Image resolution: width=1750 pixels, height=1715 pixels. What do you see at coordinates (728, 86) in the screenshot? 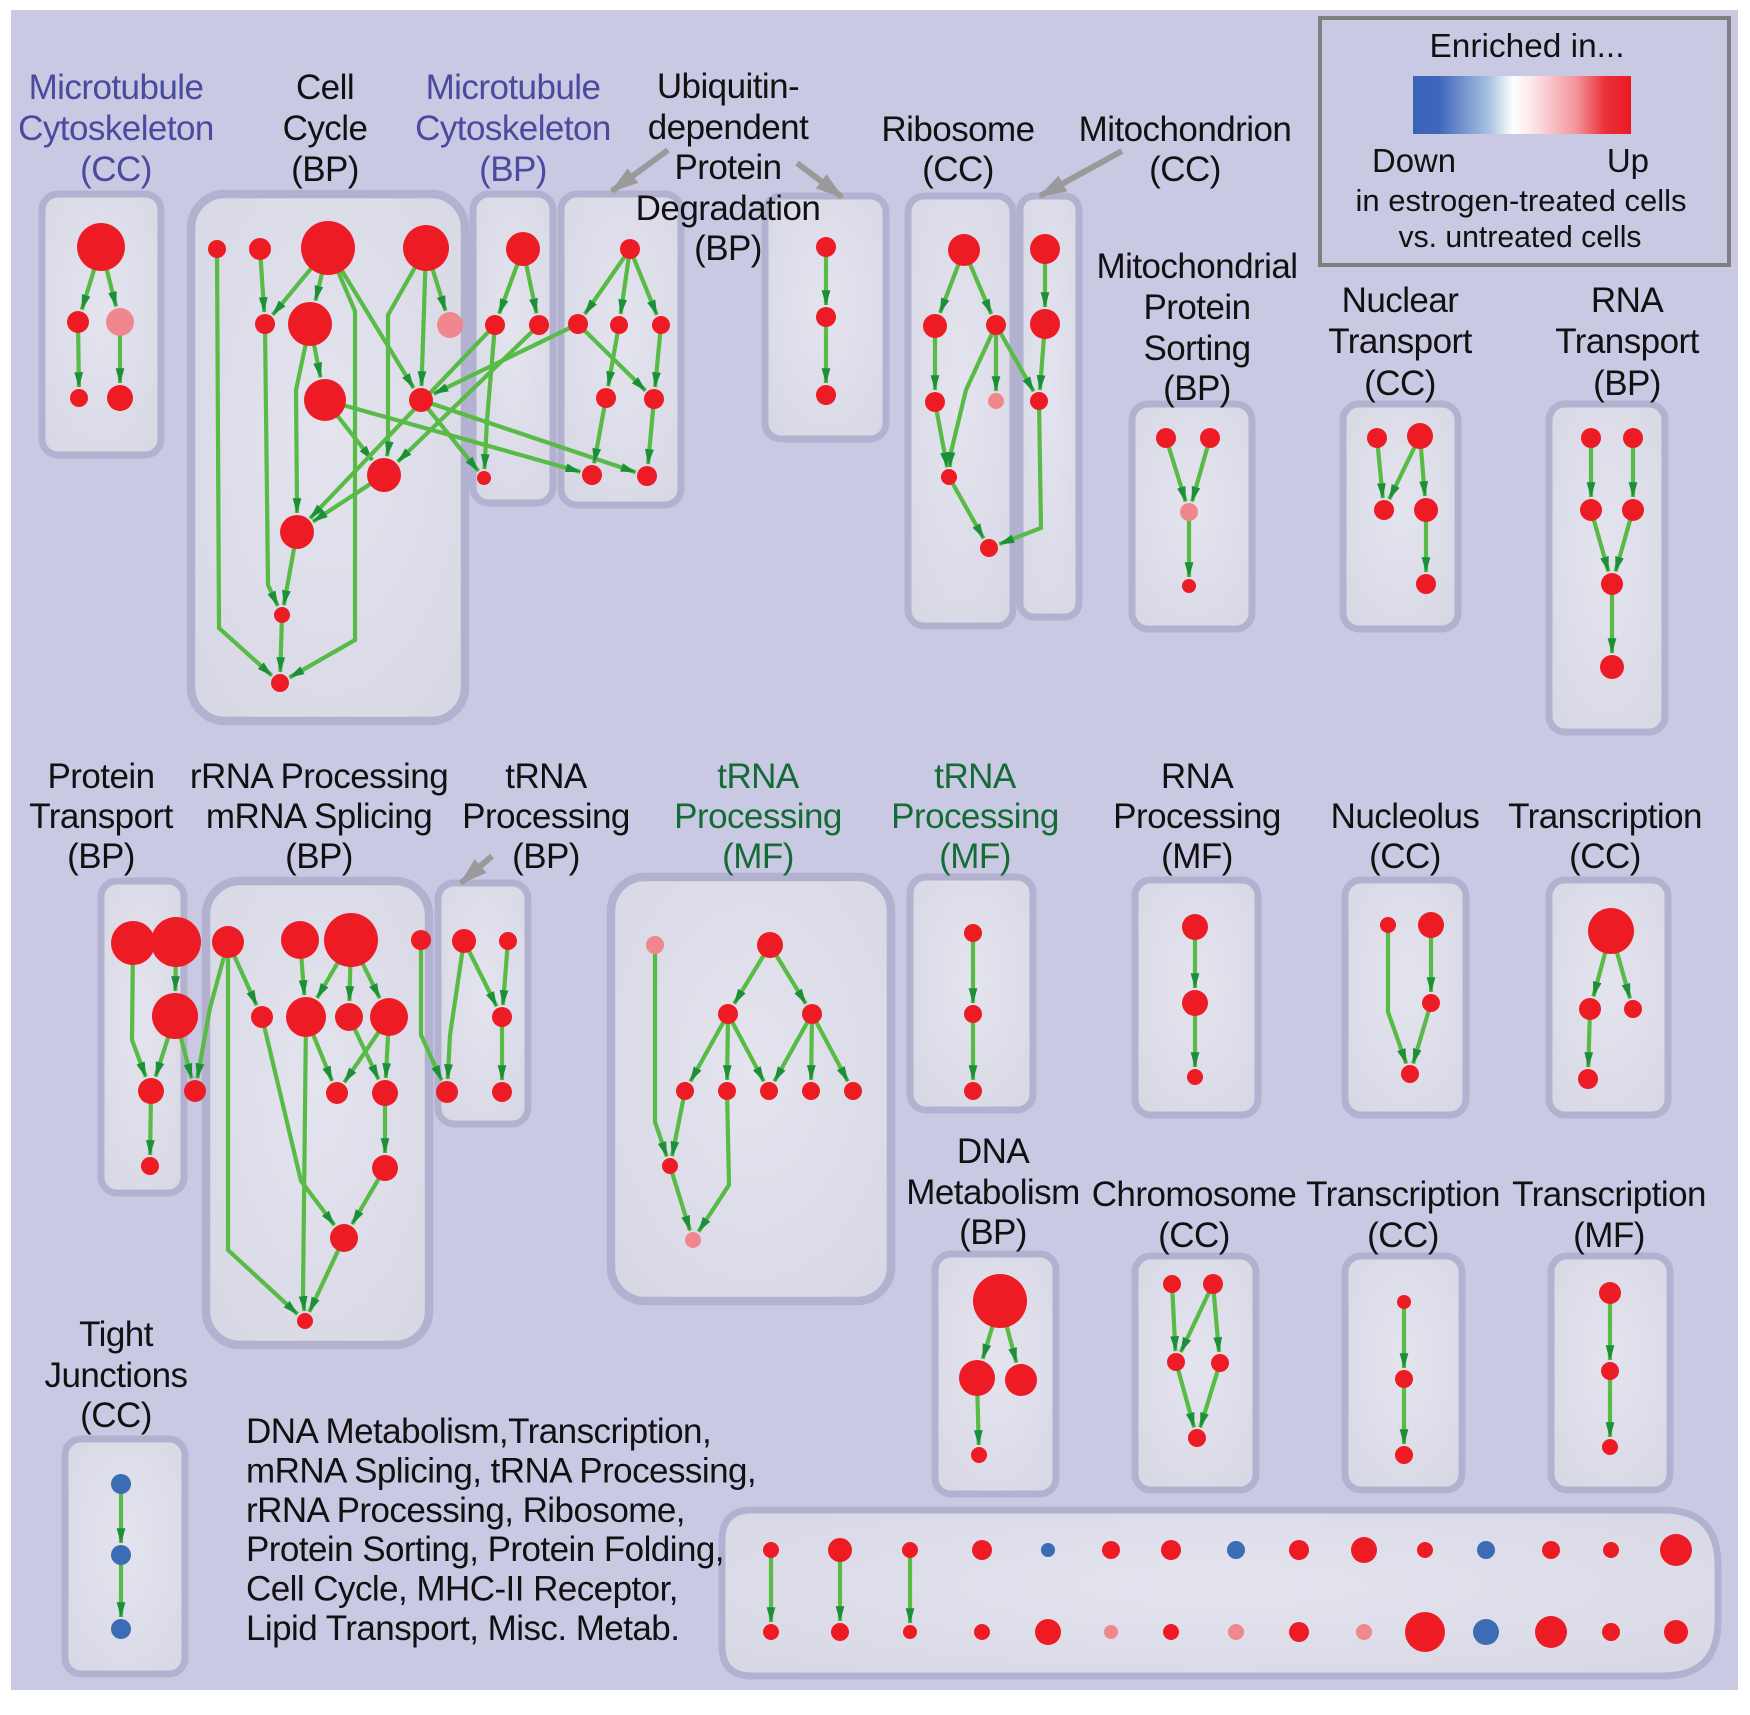
I see `svg-text: Ubiquitin-` at bounding box center [728, 86].